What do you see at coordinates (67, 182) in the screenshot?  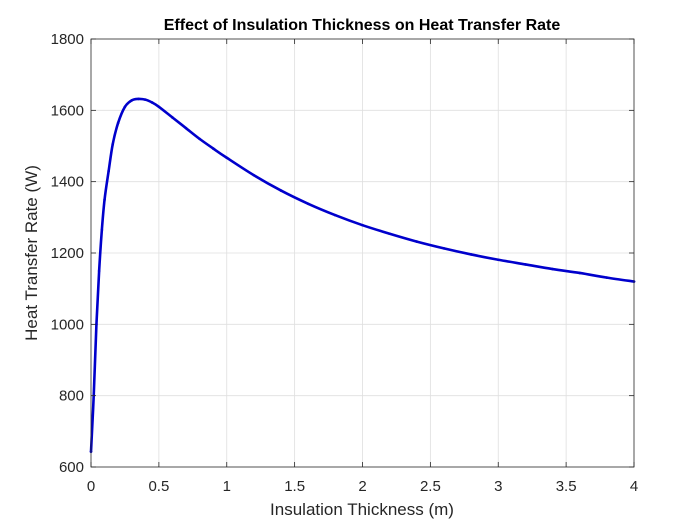 I see `y-tick-label: 1400` at bounding box center [67, 182].